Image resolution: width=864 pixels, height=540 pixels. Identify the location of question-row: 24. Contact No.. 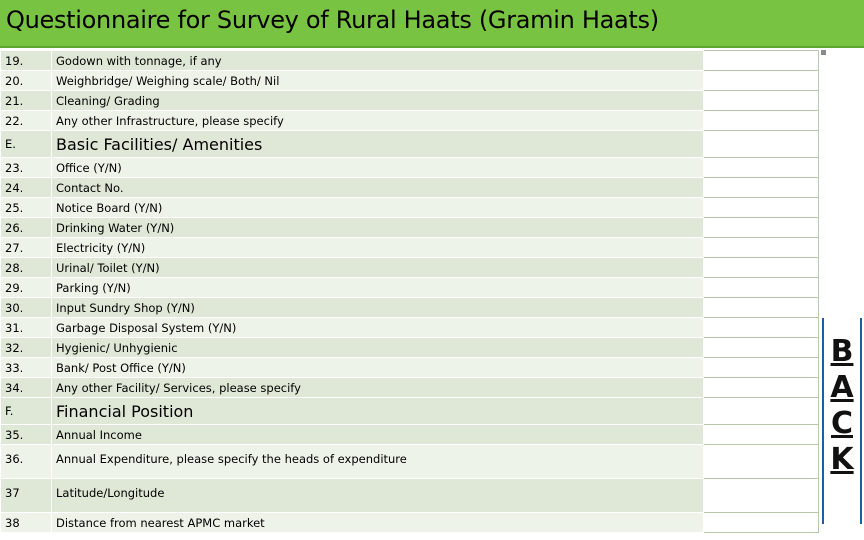
(409, 187).